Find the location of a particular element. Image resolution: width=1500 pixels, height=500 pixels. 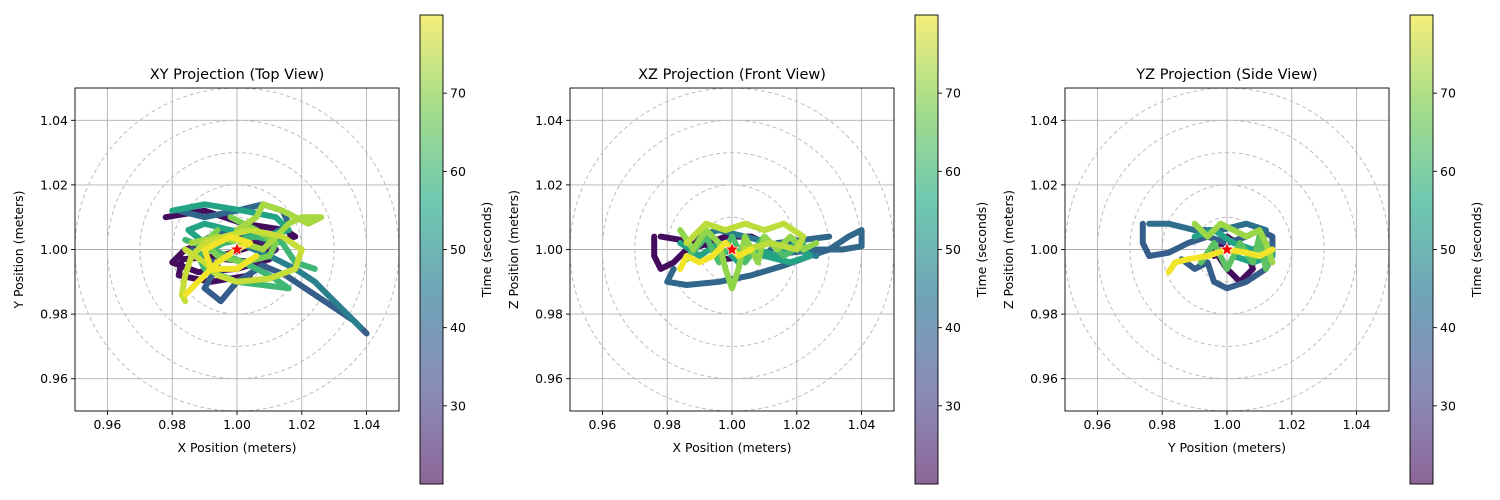

y-axis-label: Y Position (meters) is located at coordinates (18, 249).